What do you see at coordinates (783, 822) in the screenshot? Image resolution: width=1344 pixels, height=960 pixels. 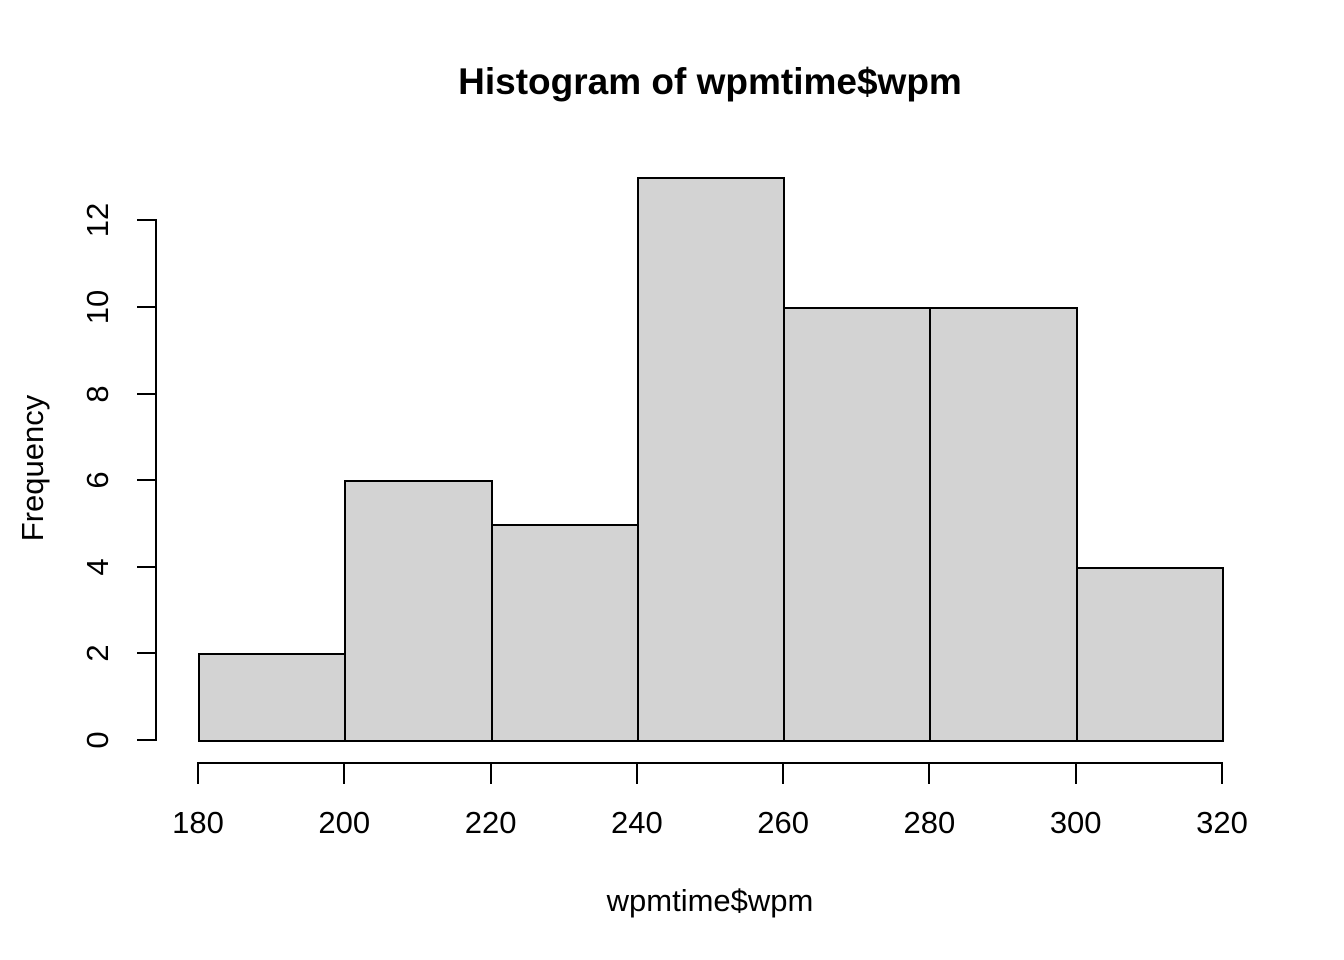 I see `x-tick-label-260: 260` at bounding box center [783, 822].